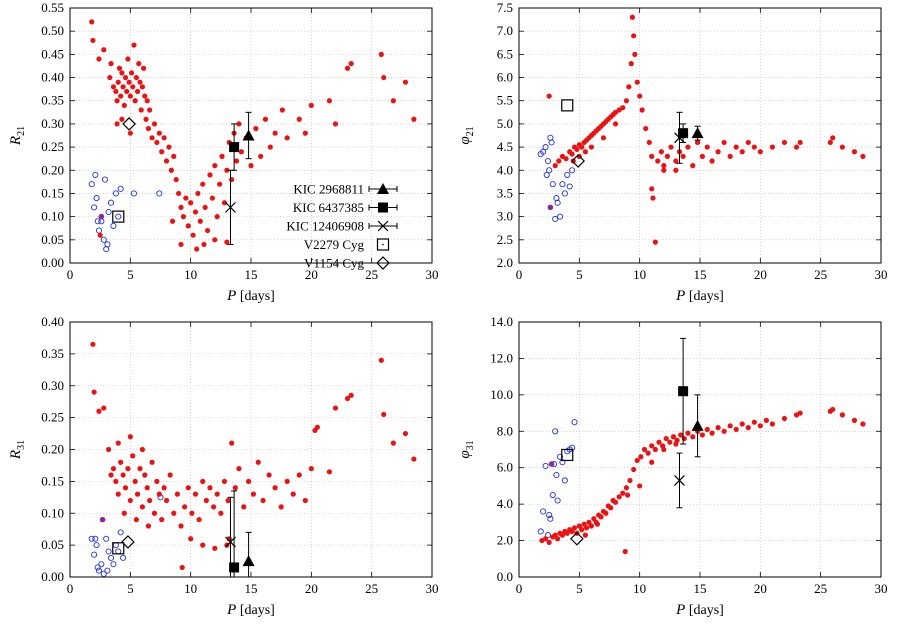 The height and width of the screenshot is (629, 899). Describe the element at coordinates (470, 131) in the screenshot. I see `y-axis-subscript: 21` at that location.